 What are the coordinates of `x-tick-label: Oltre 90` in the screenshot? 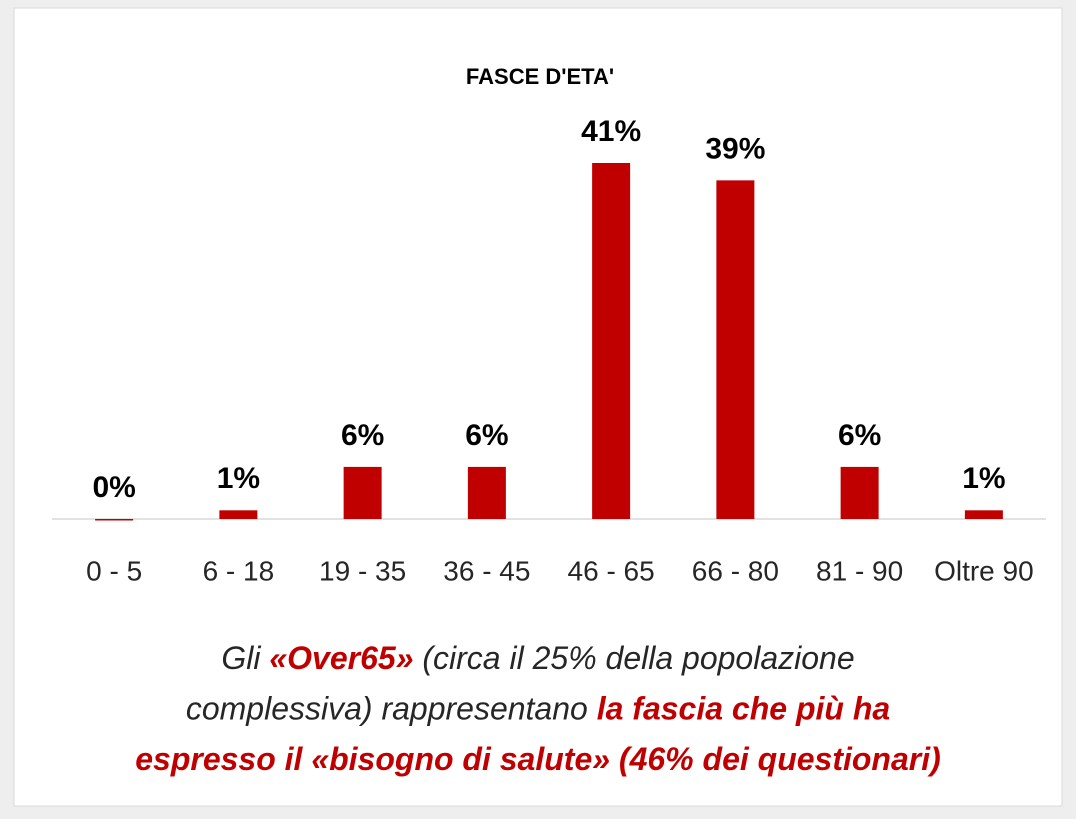 It's located at (984, 570).